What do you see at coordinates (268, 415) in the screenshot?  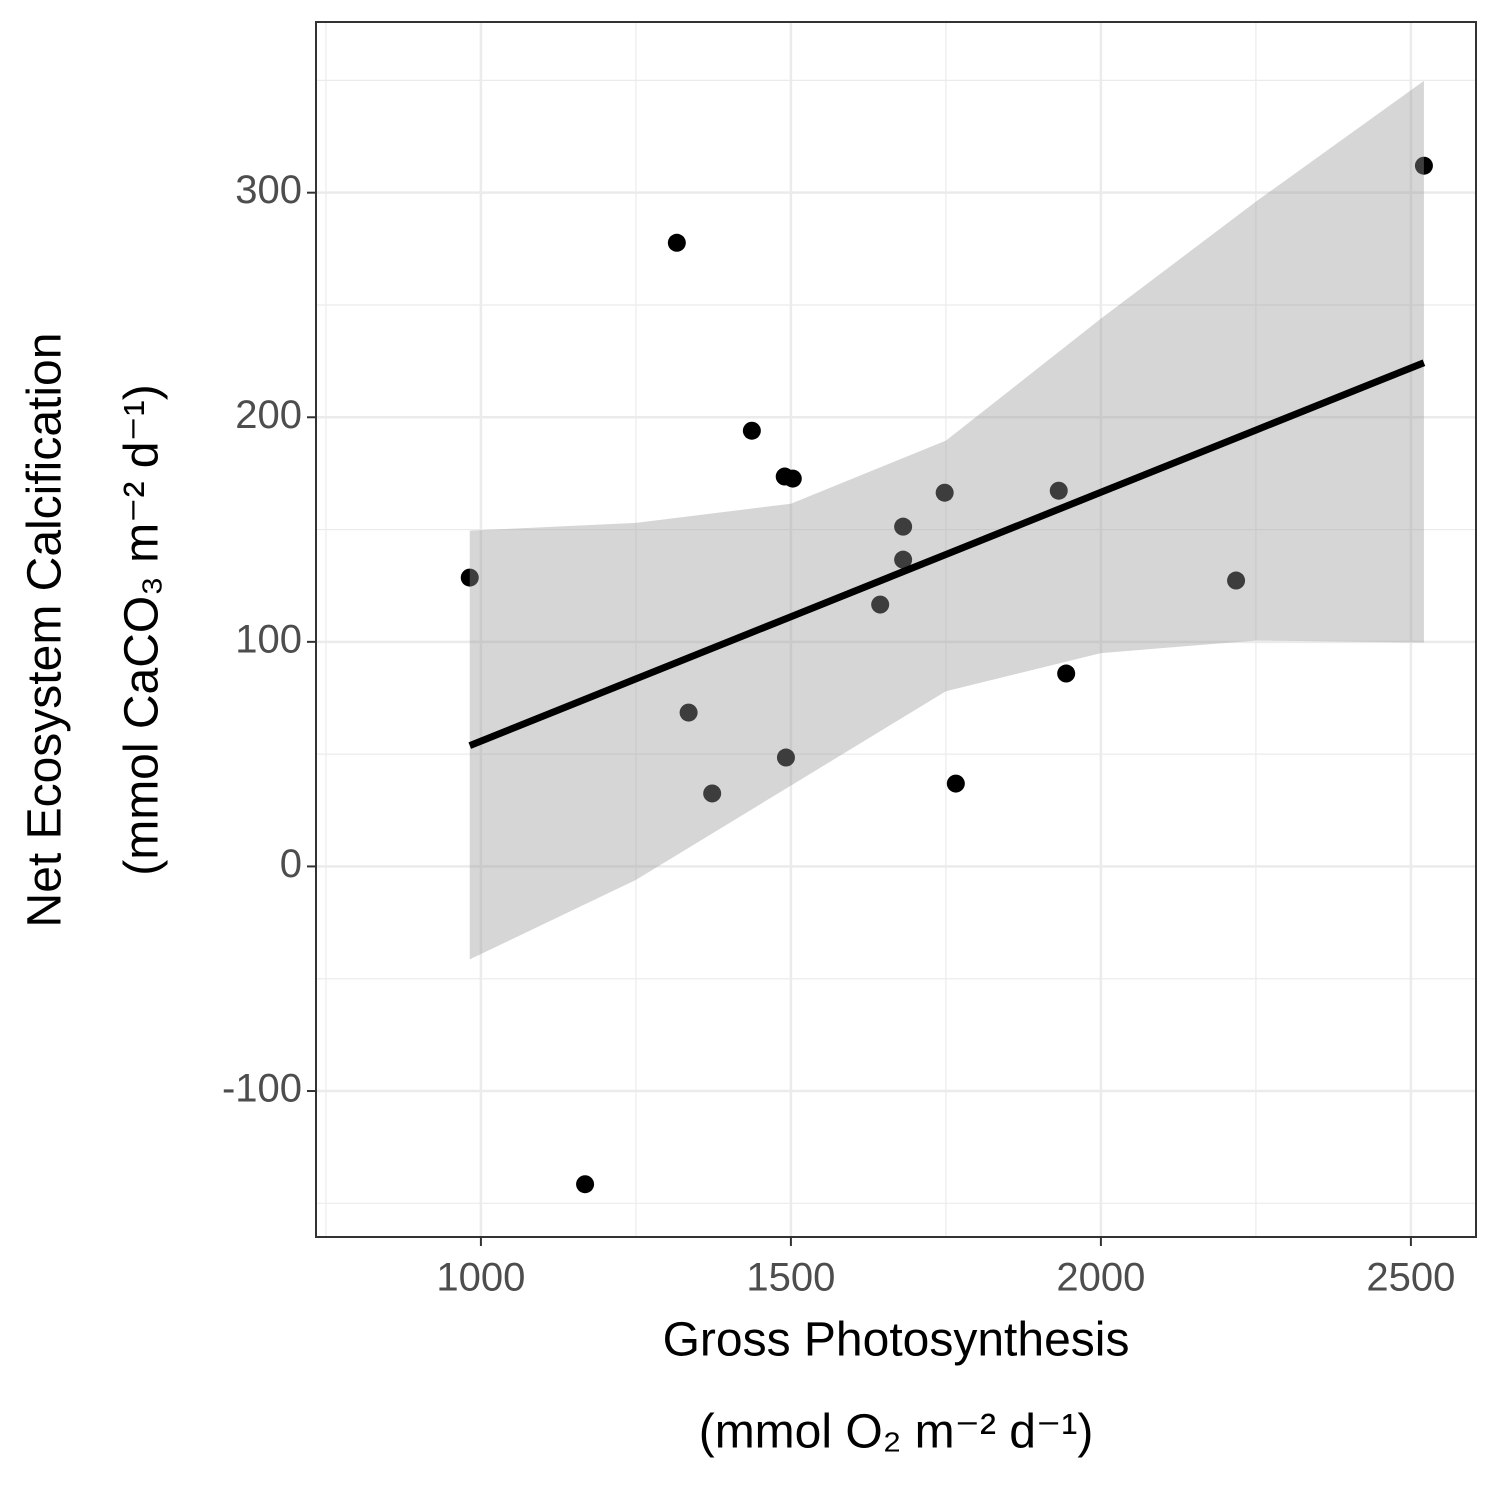 I see `y-tick-label: 200` at bounding box center [268, 415].